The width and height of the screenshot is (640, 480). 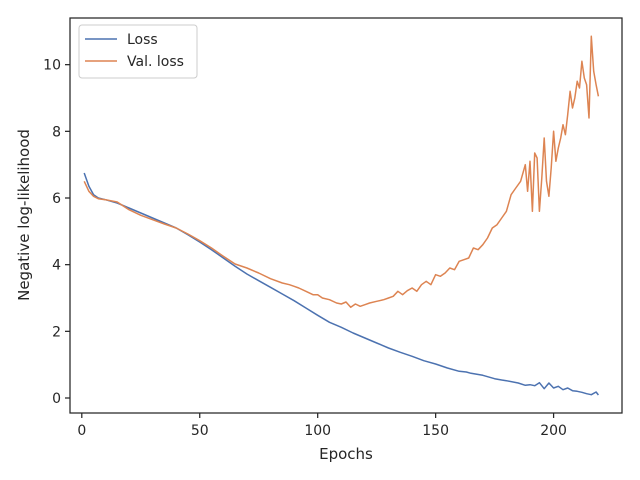 I want to click on y-tick-label: 4, so click(x=56, y=266).